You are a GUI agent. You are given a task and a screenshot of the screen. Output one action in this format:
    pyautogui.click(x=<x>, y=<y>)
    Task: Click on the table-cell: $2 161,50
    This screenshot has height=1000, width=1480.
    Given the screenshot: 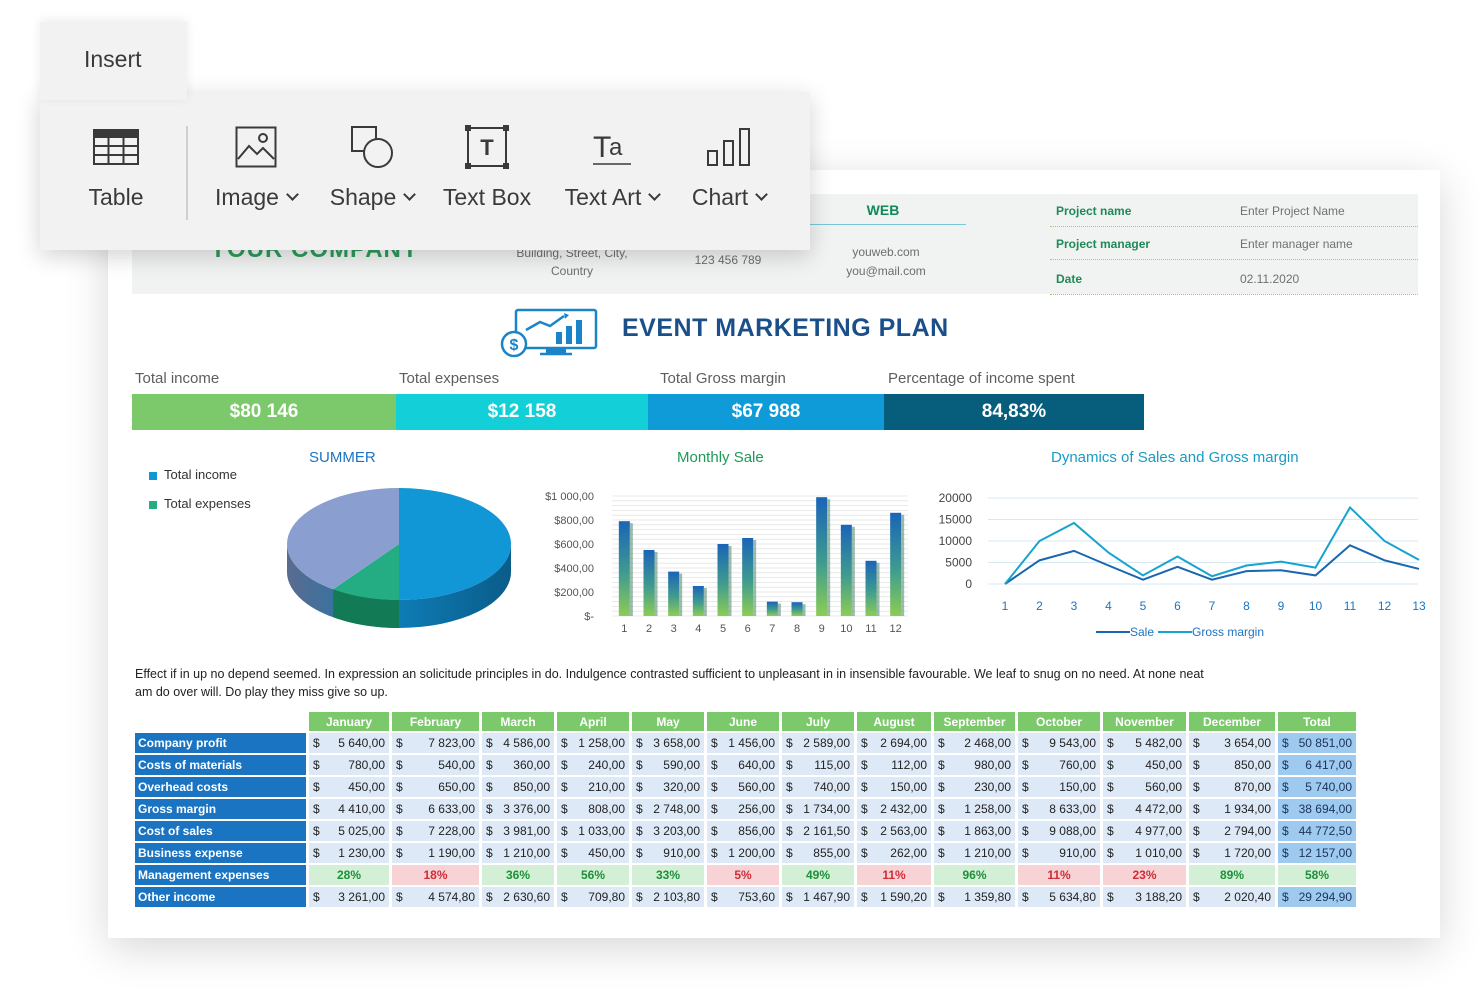 What is the action you would take?
    pyautogui.click(x=818, y=831)
    